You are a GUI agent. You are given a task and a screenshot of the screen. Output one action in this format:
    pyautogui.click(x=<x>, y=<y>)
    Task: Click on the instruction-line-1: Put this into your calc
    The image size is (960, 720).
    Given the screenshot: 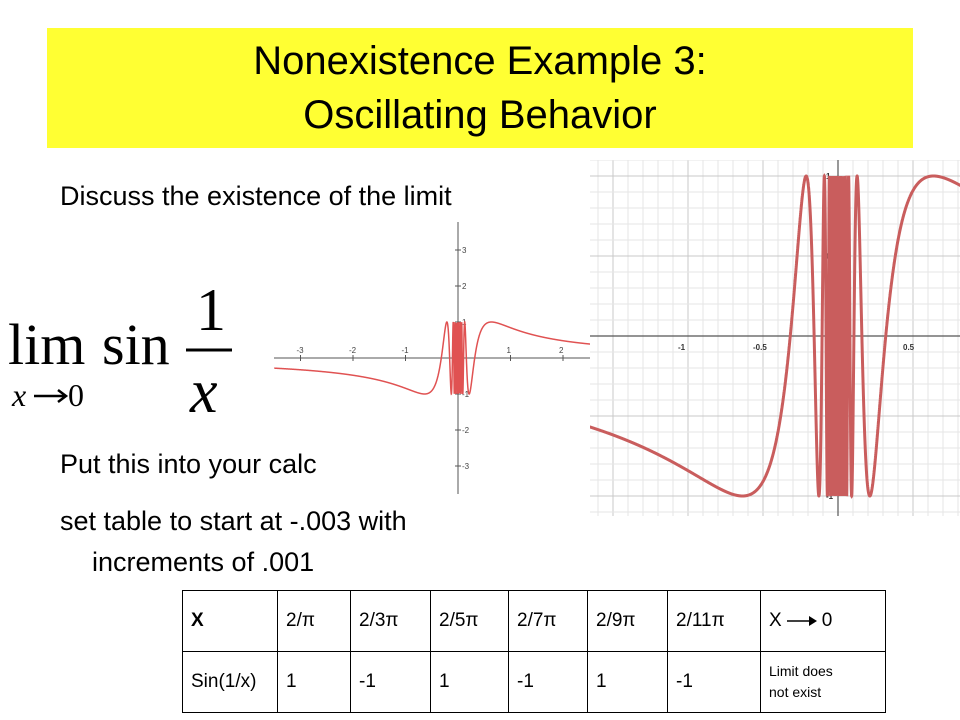 What is the action you would take?
    pyautogui.click(x=188, y=464)
    